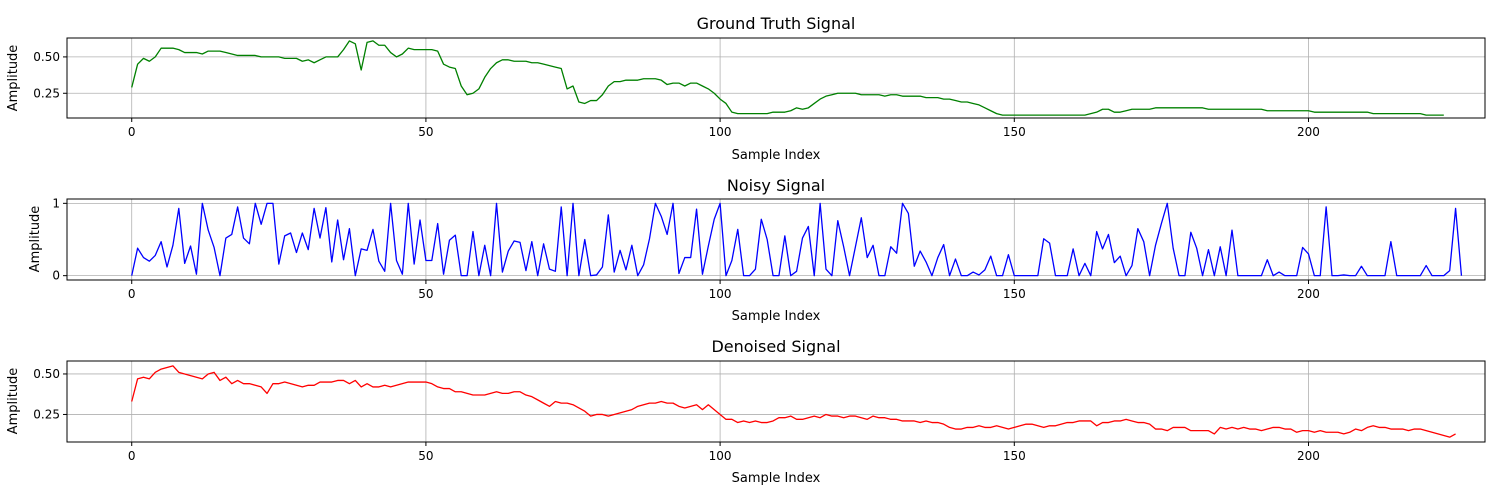 The height and width of the screenshot is (500, 1500). What do you see at coordinates (776, 23) in the screenshot?
I see `chart-title: Ground Truth Signal` at bounding box center [776, 23].